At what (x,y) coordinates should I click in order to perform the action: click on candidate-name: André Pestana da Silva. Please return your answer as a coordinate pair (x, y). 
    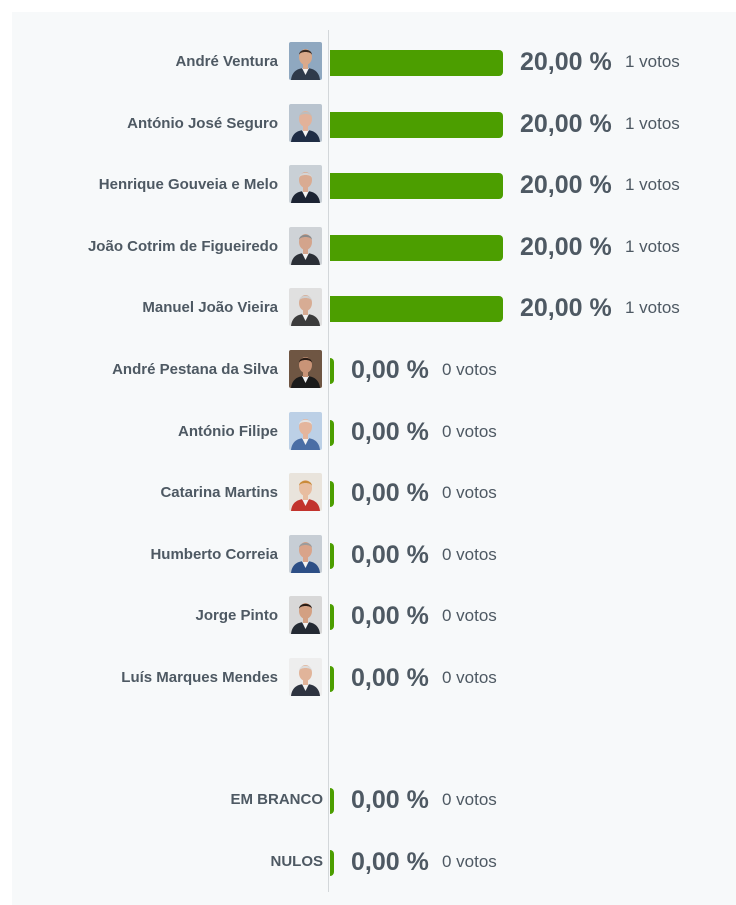
    Looking at the image, I should click on (195, 369).